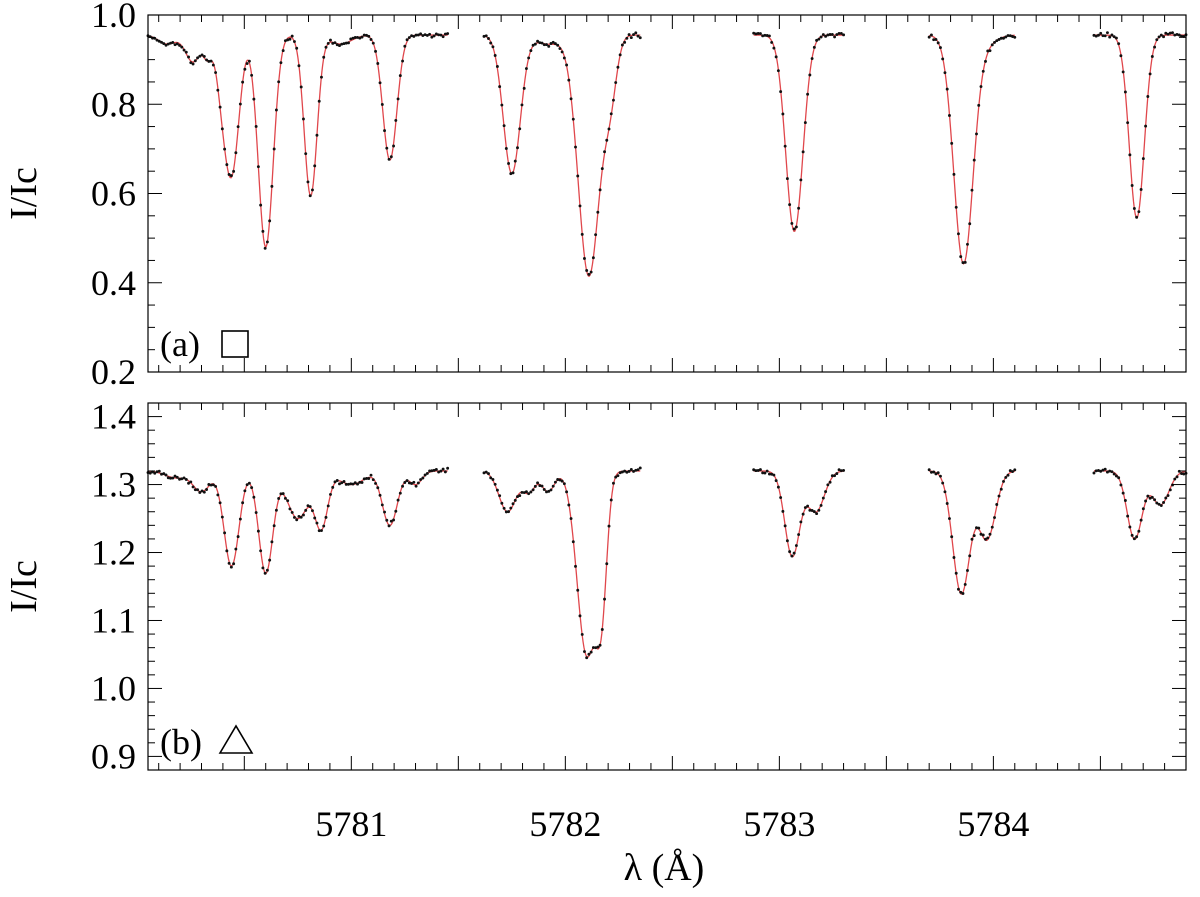 The height and width of the screenshot is (897, 1200). Describe the element at coordinates (204, 344) in the screenshot. I see `panel-a-label: (a)` at that location.